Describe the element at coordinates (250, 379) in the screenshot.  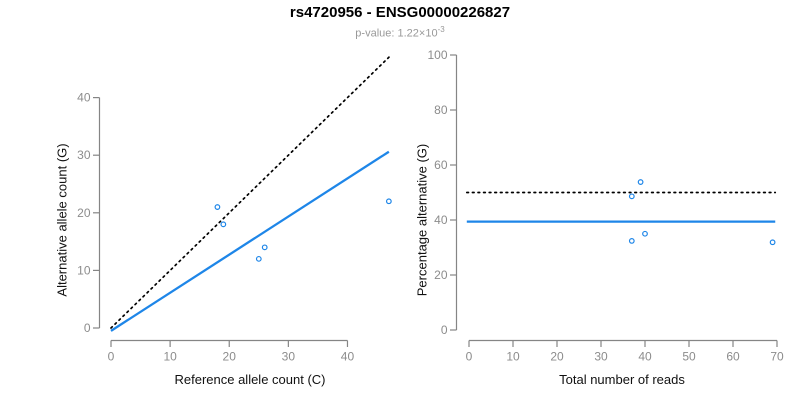
I see `left-xaxis-title: Reference allele count (C)` at that location.